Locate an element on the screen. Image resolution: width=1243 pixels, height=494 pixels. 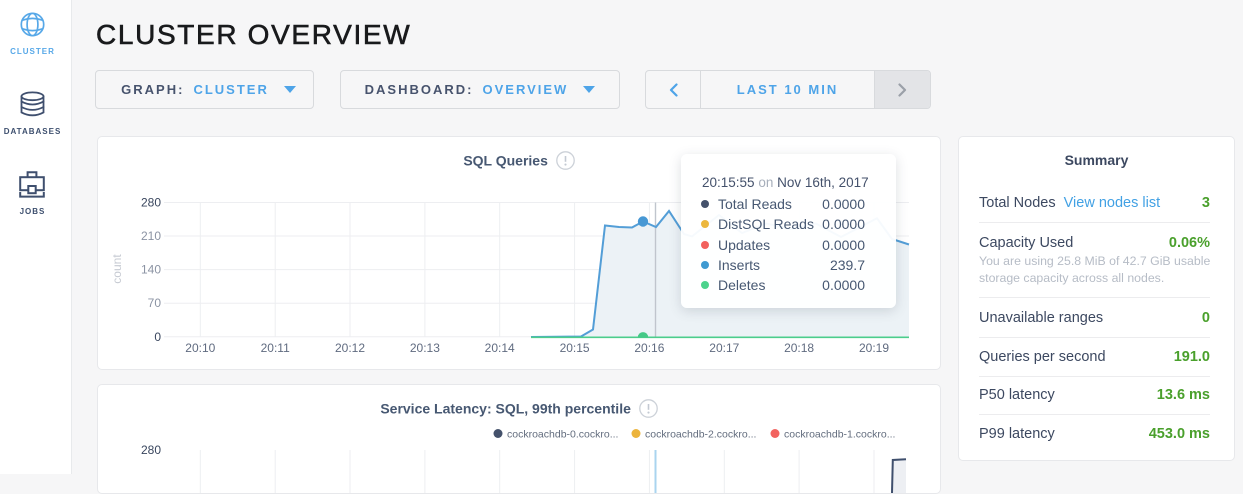
svg-text: 20:12 is located at coordinates (350, 348).